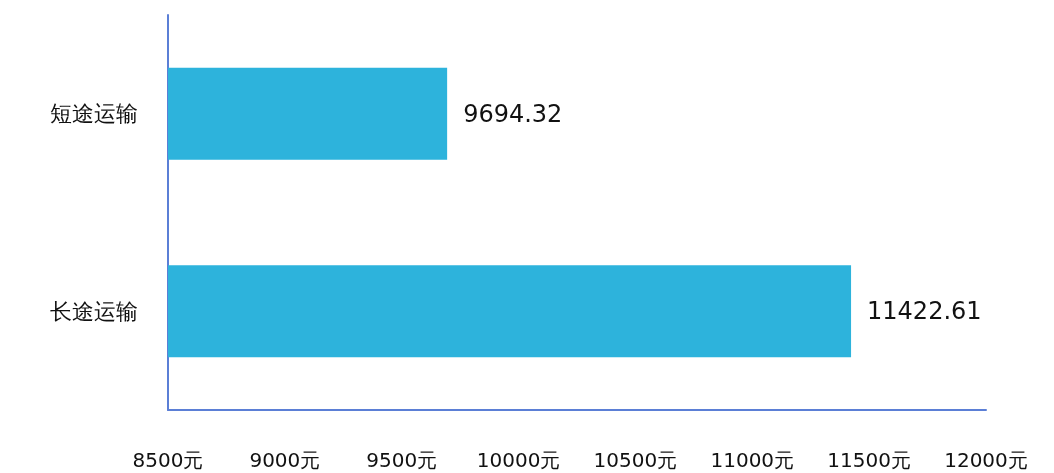 Image resolution: width=1054 pixels, height=473 pixels. I want to click on x-tick-label: 10000元, so click(518, 460).